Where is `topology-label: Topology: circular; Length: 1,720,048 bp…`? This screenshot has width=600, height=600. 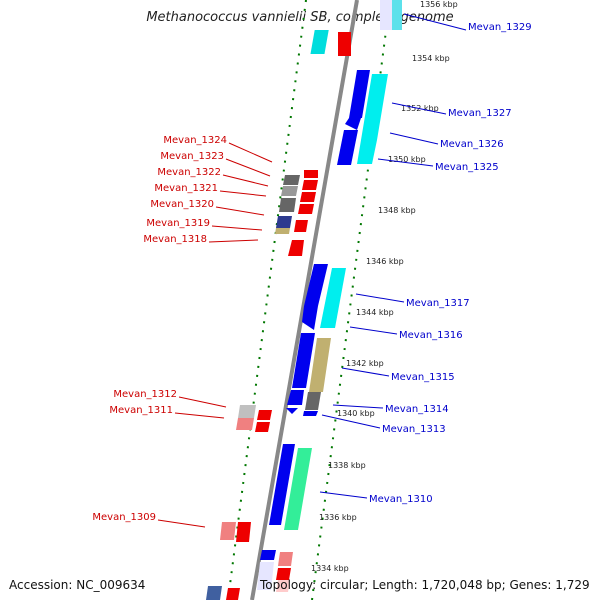
topology-label: Topology: circular; Length: 1,720,048 bp… is located at coordinates (425, 585).